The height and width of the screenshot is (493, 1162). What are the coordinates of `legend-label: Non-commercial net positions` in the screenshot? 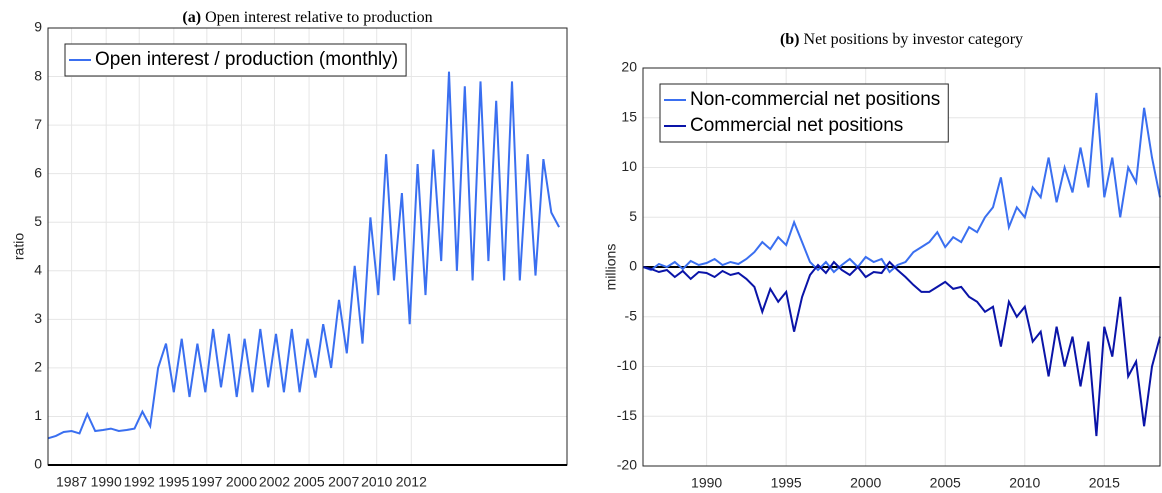 It's located at (815, 99).